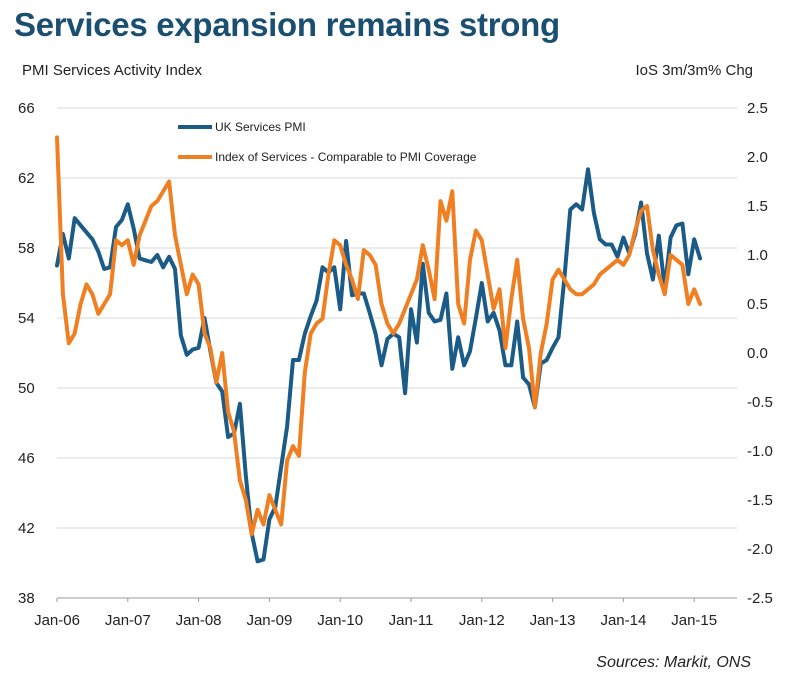 The width and height of the screenshot is (811, 681). Describe the element at coordinates (623, 620) in the screenshot. I see `x-tick-label: Jan-14` at that location.